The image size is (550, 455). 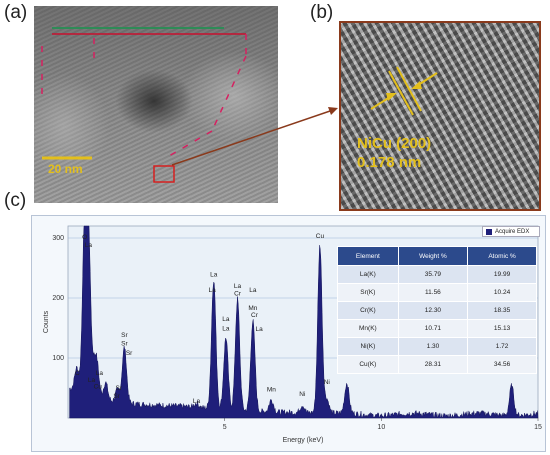 I want to click on y-tick-label: 100, so click(x=58, y=358).